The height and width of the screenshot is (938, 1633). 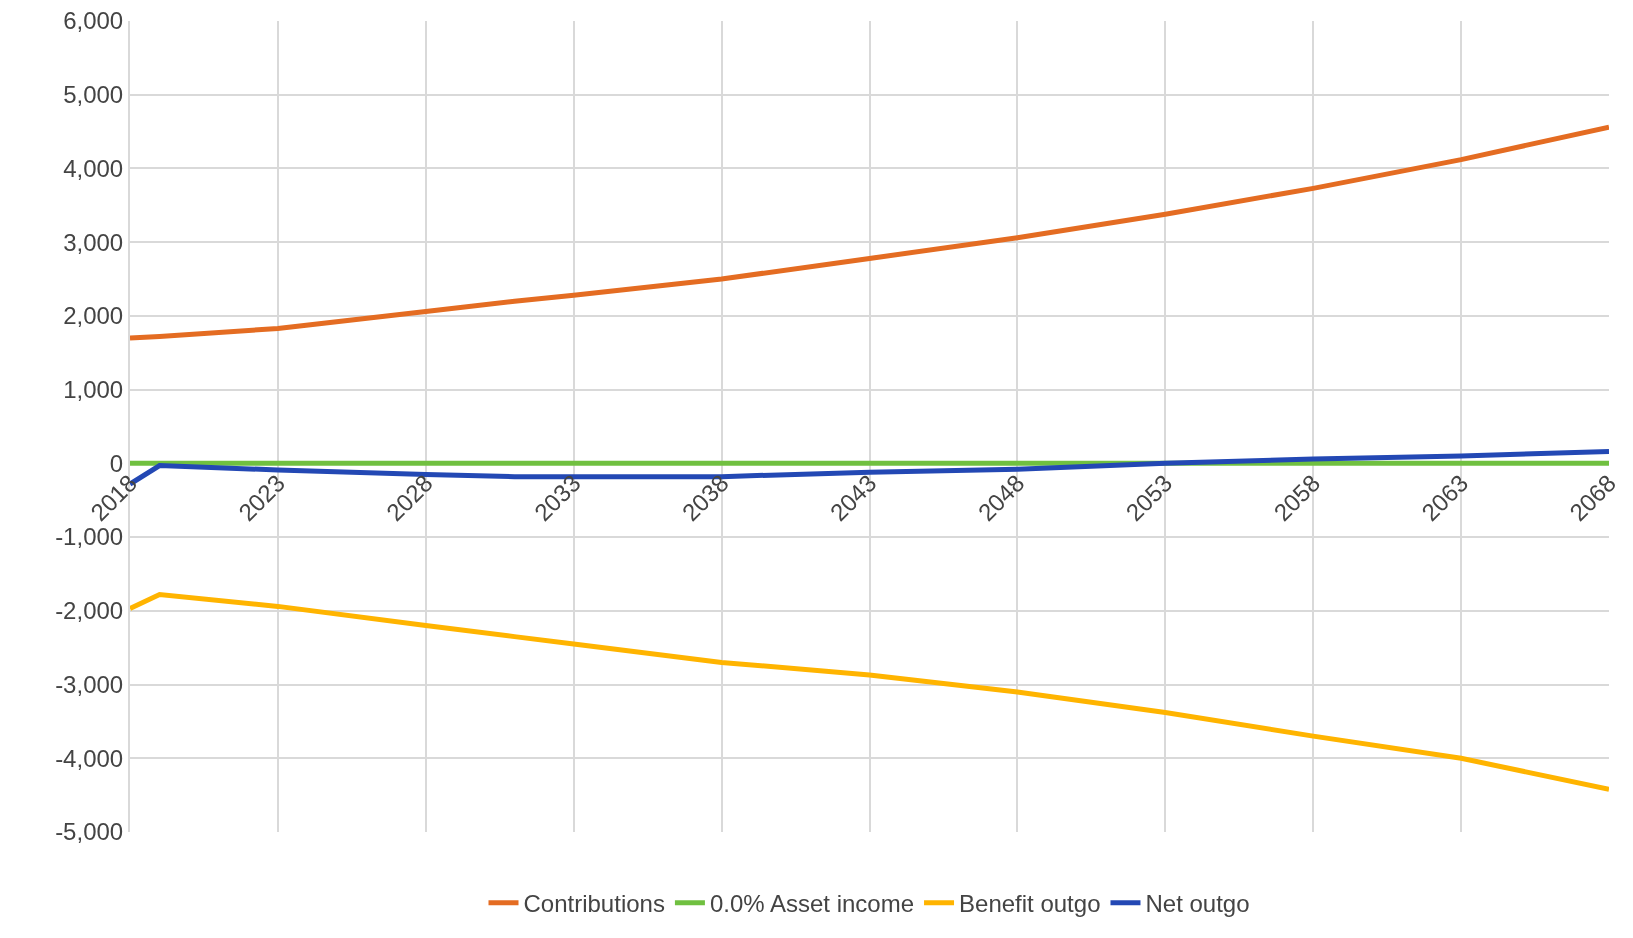 What do you see at coordinates (89, 684) in the screenshot?
I see `y-tick-label: -3,000` at bounding box center [89, 684].